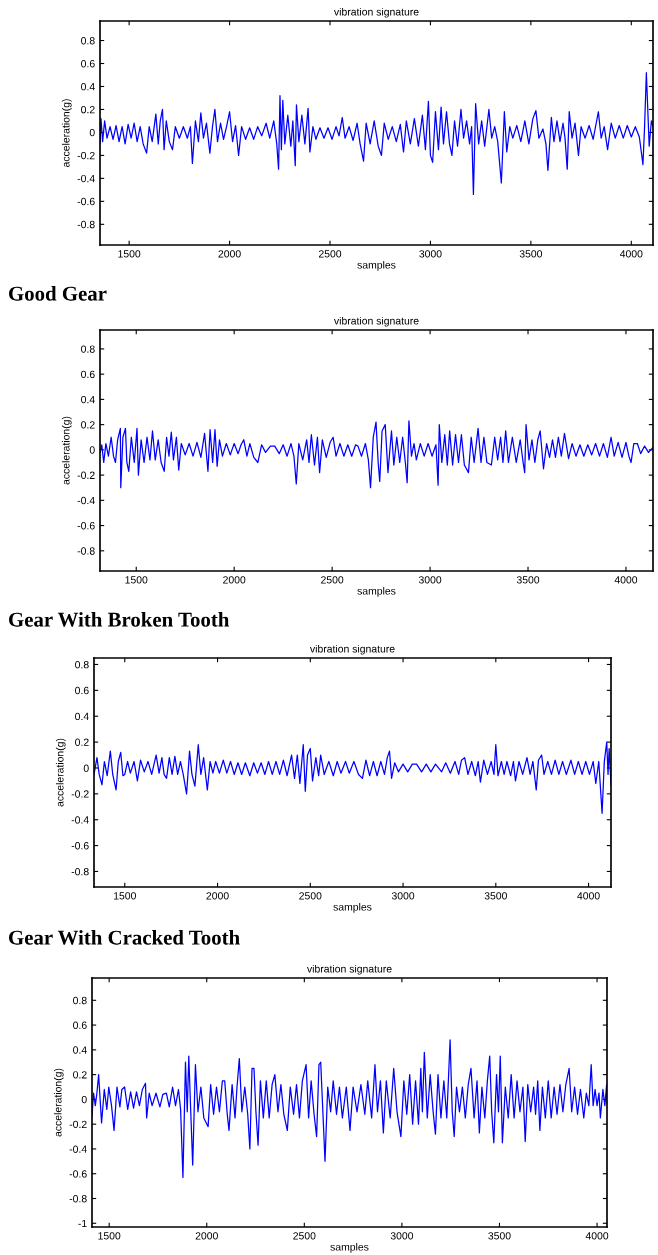  What do you see at coordinates (58, 293) in the screenshot?
I see `text: Good Gear` at bounding box center [58, 293].